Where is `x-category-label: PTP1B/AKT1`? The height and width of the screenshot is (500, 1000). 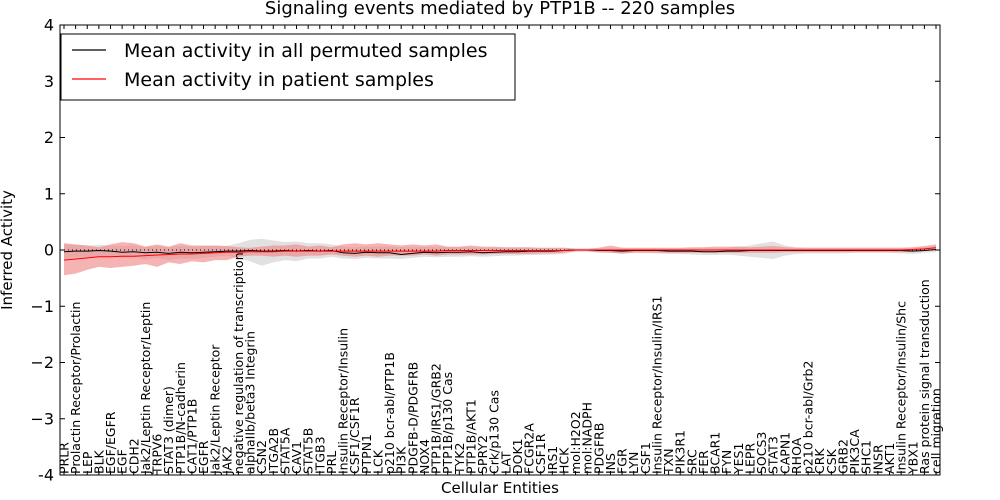 x-category-label: PTP1B/AKT1 is located at coordinates (470, 436).